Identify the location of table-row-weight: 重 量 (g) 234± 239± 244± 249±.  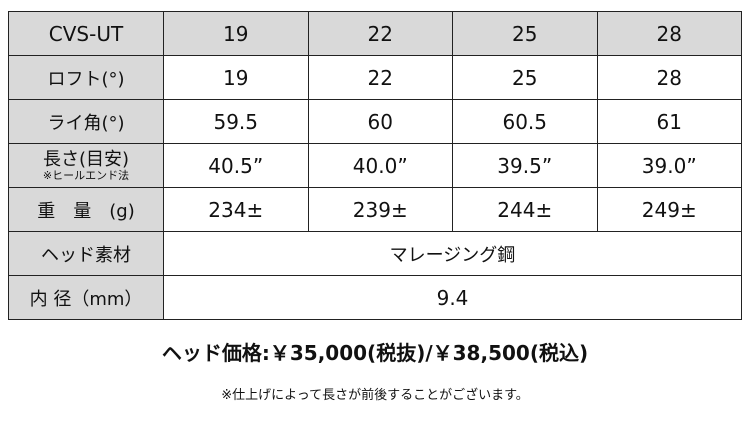
(375, 209).